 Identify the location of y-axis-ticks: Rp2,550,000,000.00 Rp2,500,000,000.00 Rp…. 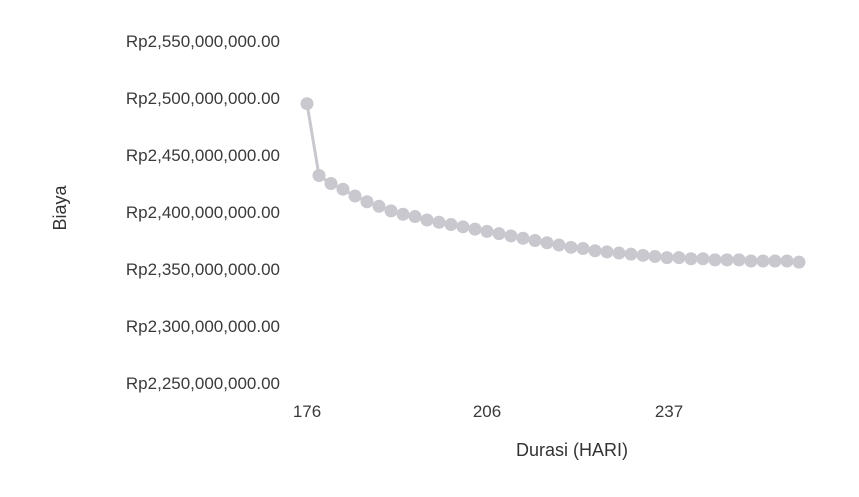
(203, 212).